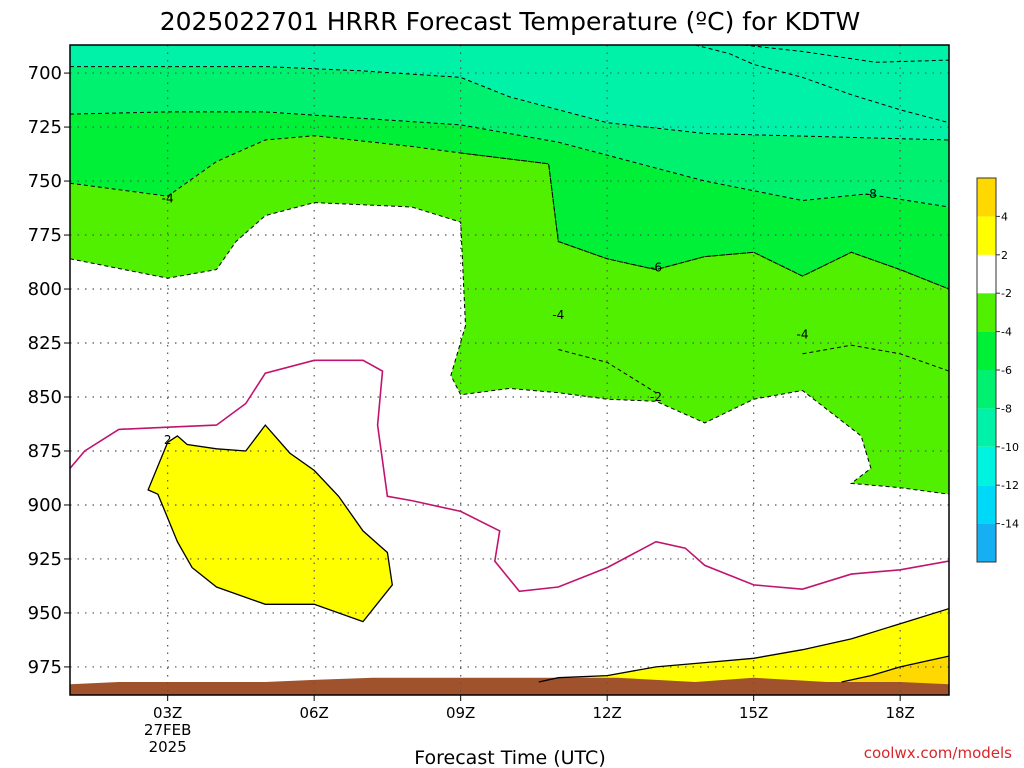 The width and height of the screenshot is (1024, 768). I want to click on colorbar-label-0: -14, so click(1010, 524).